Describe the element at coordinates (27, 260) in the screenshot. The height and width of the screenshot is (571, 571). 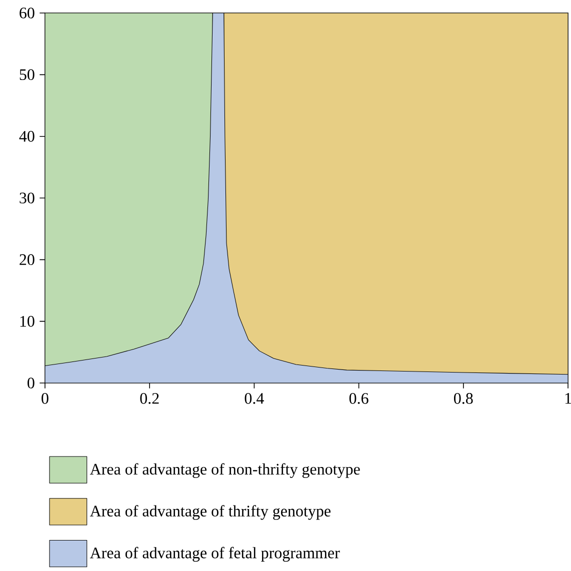
I see `y-tick-label: 20` at that location.